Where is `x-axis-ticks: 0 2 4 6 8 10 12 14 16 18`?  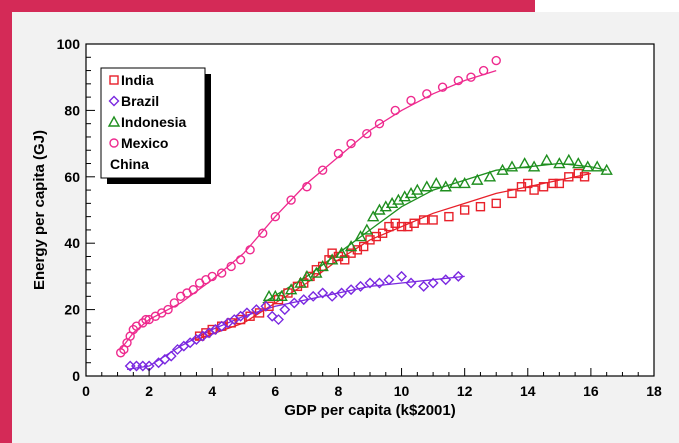 x-axis-ticks: 0 2 4 6 8 10 12 14 16 18 is located at coordinates (372, 383).